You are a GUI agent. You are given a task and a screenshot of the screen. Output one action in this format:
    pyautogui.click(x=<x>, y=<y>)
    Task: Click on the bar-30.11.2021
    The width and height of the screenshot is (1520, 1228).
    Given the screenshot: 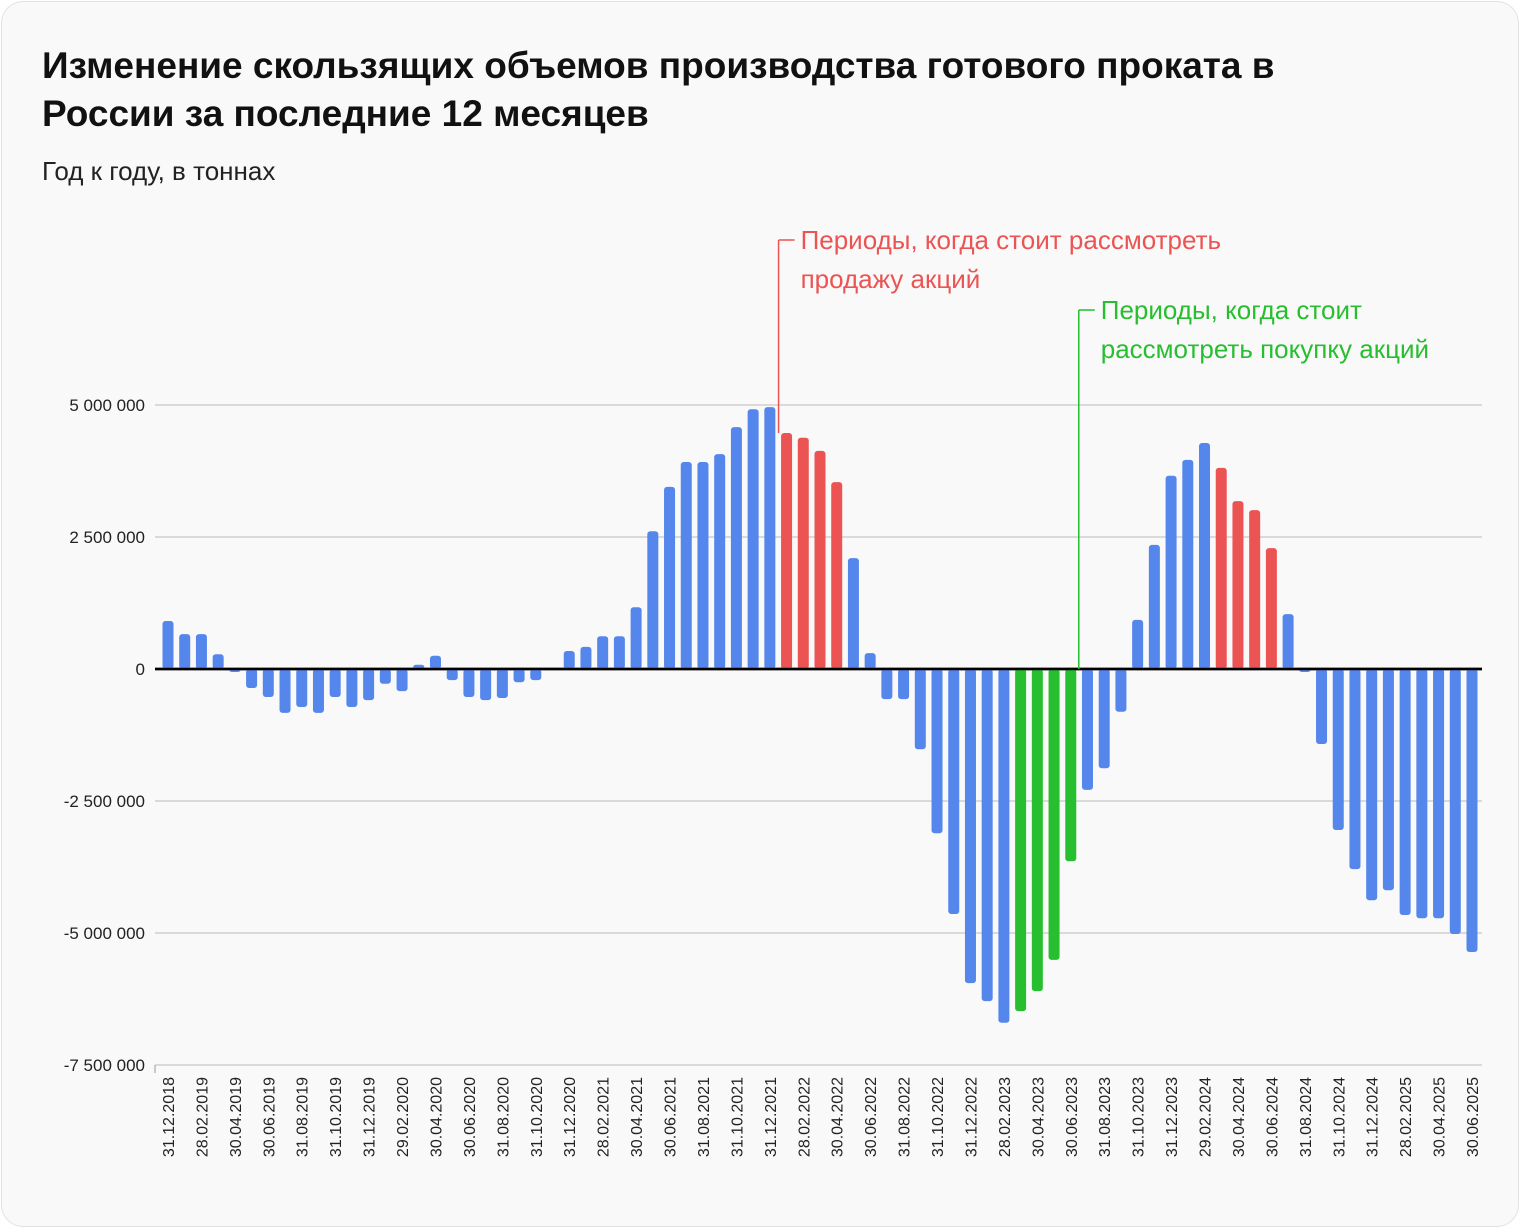 What is the action you would take?
    pyautogui.click(x=753, y=539)
    